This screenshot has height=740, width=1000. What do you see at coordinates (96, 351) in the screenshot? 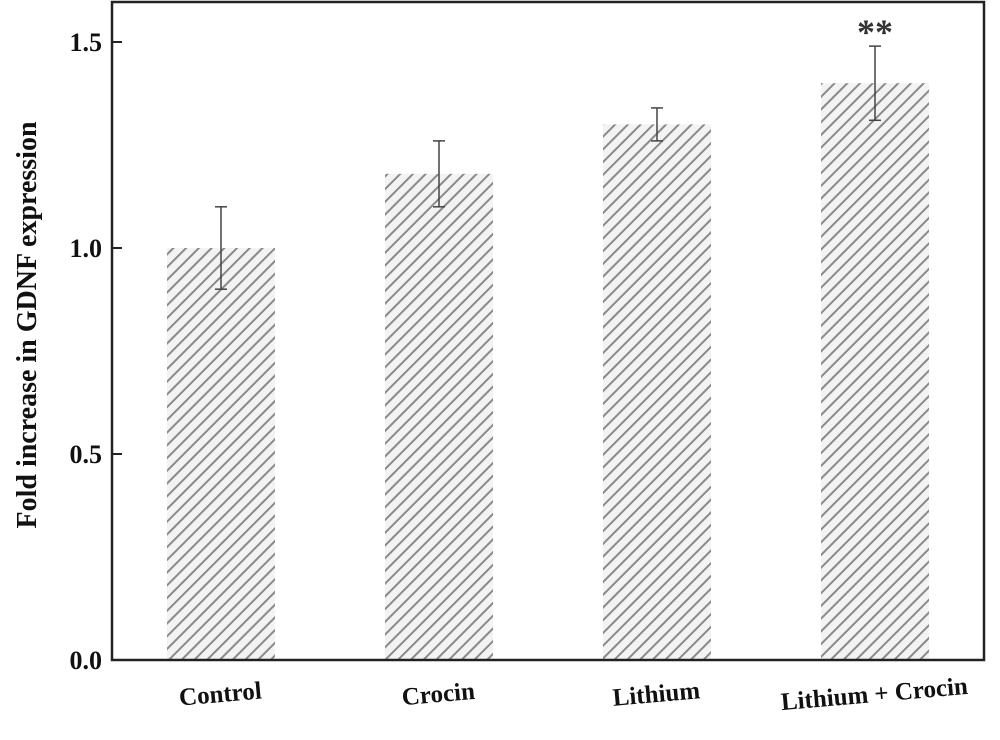
I see `y-ticks-layer: 0.0 0.5 1.0 1.5` at bounding box center [96, 351].